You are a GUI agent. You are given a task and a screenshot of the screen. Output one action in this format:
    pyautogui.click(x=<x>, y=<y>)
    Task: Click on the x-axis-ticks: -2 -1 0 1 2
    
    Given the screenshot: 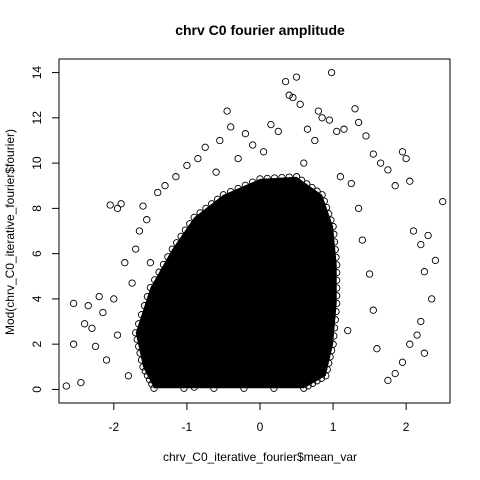 What is the action you would take?
    pyautogui.click(x=259, y=418)
    